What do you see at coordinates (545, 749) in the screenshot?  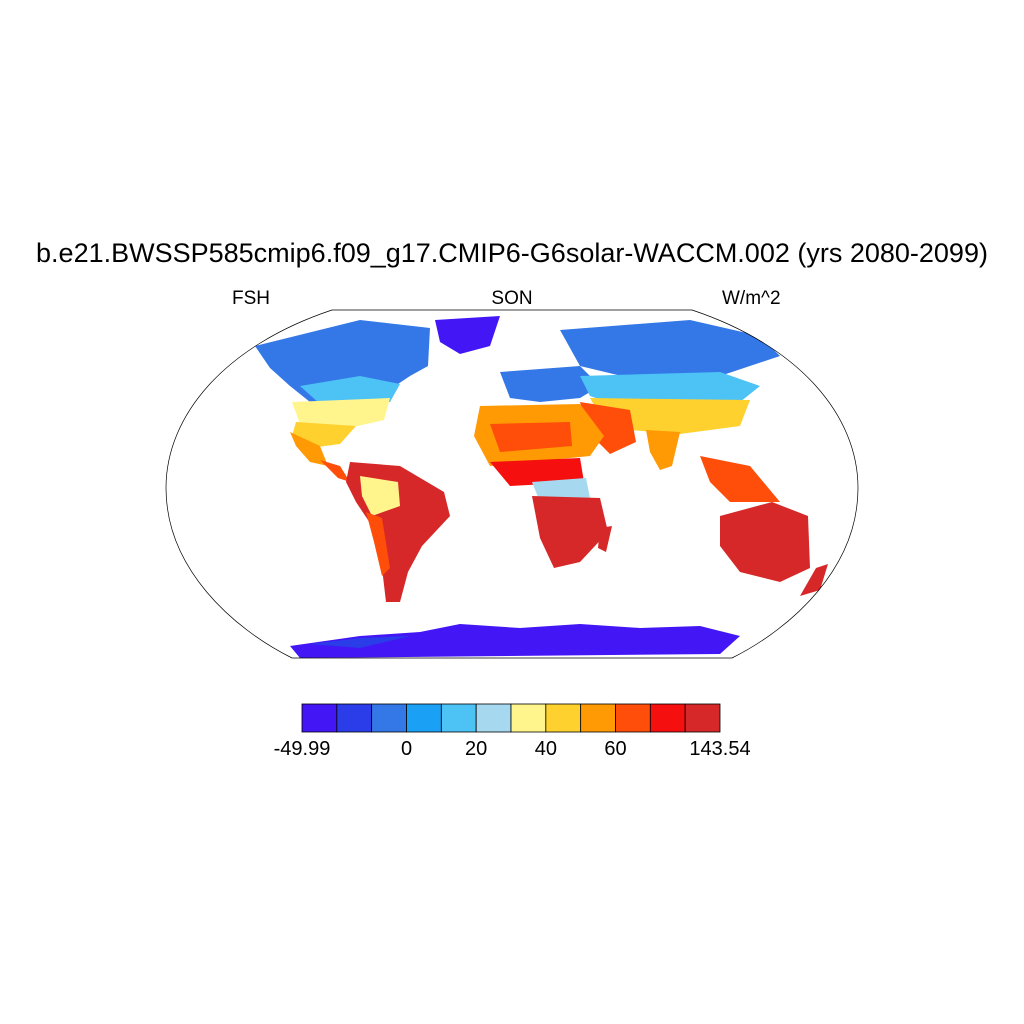 I see `colorbar-tick-label: 40` at bounding box center [545, 749].